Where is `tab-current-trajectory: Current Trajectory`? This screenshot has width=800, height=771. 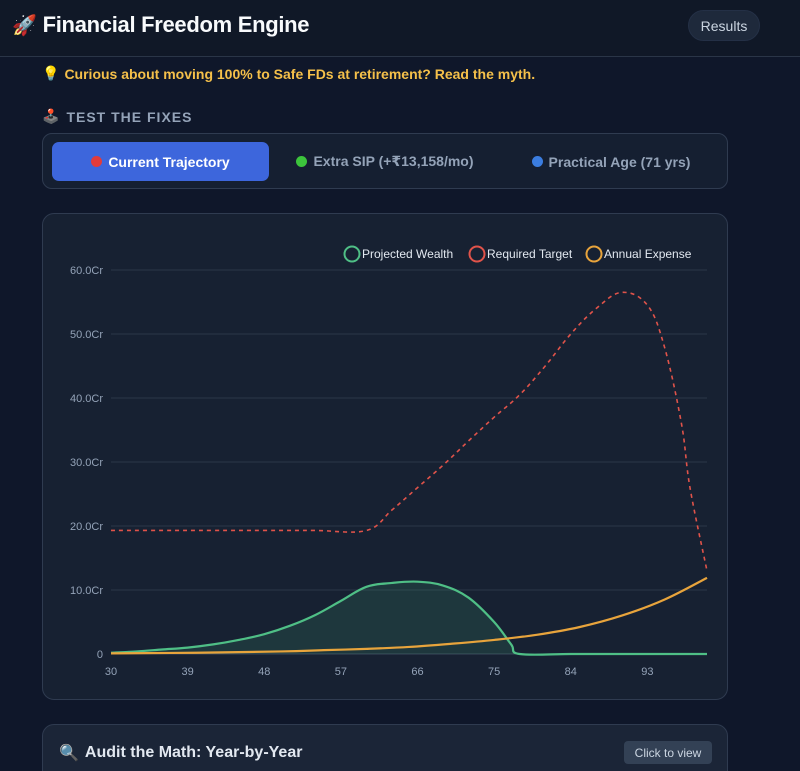
tab-current-trajectory: Current Trajectory is located at coordinates (160, 161).